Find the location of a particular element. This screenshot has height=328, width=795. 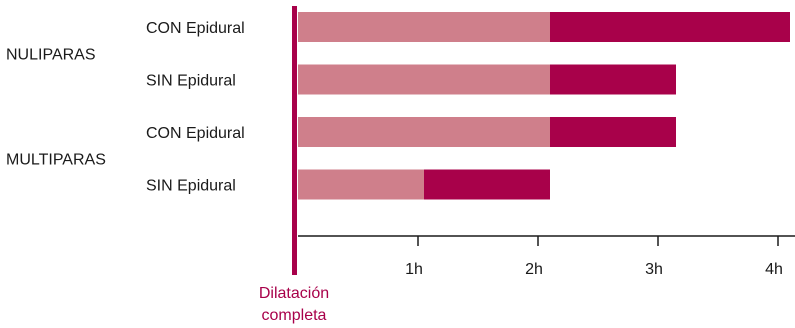

x-ticks-layer: 1h 2h 3h 4h is located at coordinates (594, 257).